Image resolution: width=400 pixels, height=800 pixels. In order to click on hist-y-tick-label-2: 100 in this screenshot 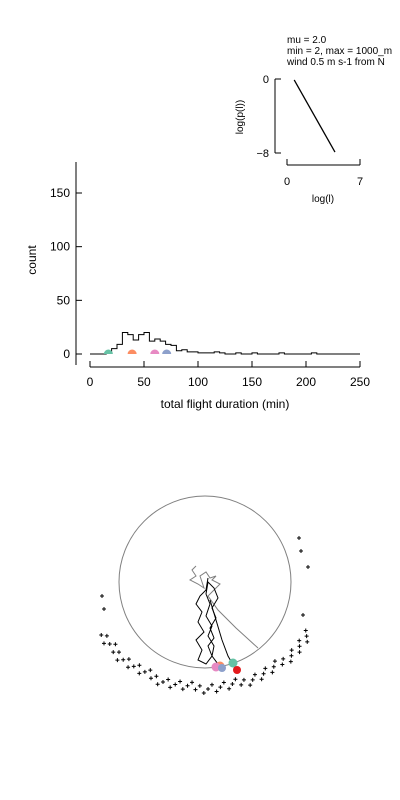, I will do `click(60, 247)`.